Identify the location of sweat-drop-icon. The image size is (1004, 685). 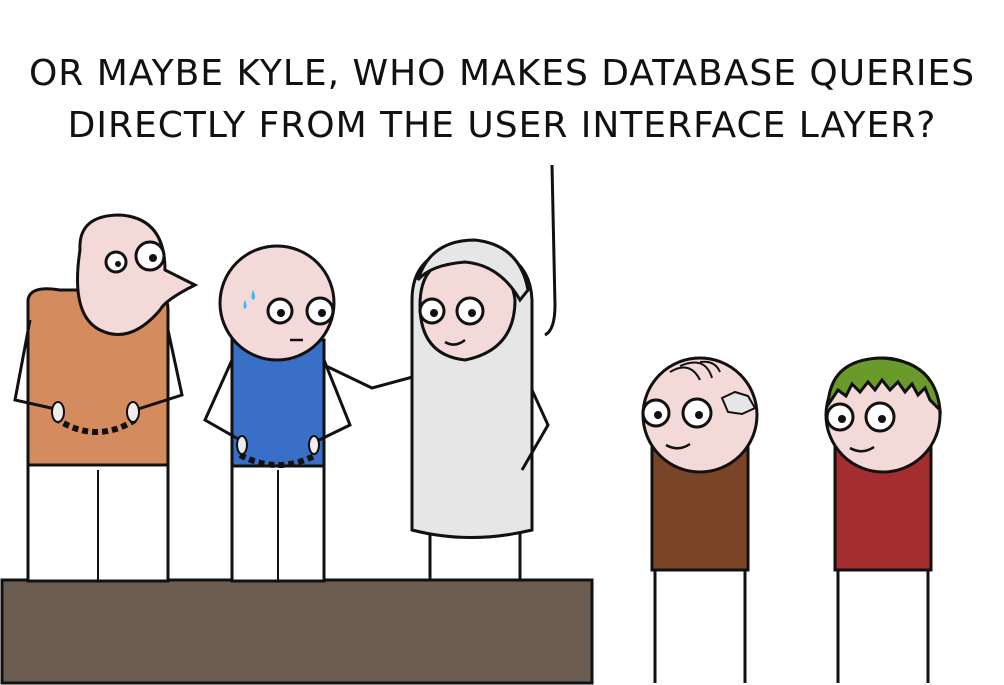
(253, 295).